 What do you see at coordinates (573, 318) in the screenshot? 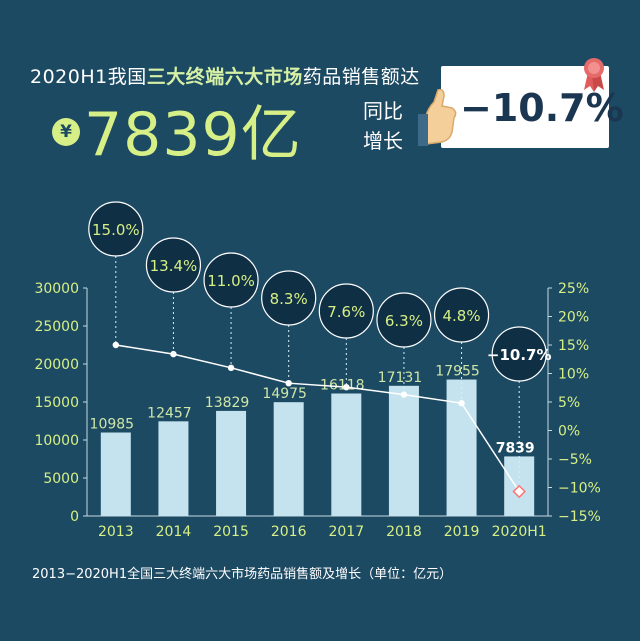
I see `right-tick-label: 20%` at bounding box center [573, 318].